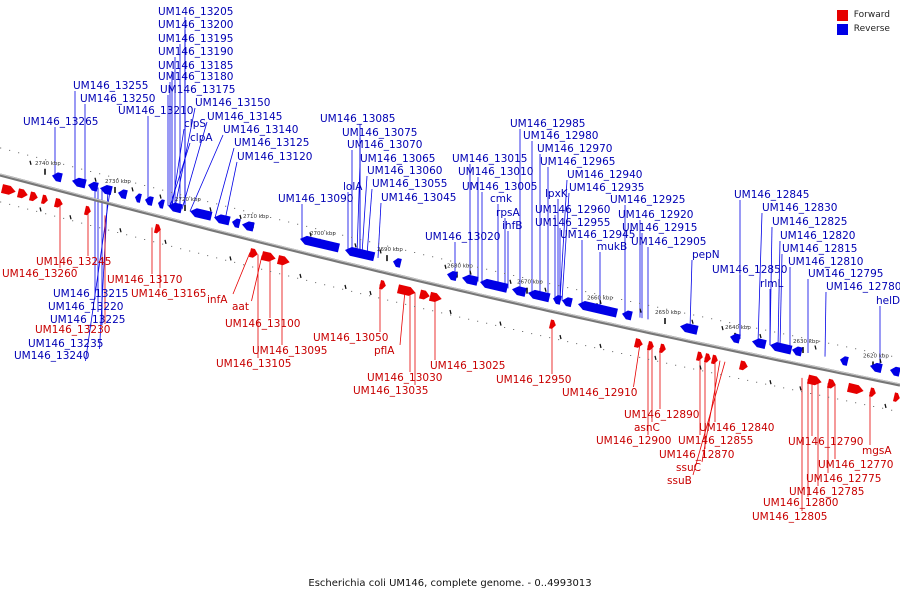  Describe the element at coordinates (789, 517) in the screenshot. I see `gene-label-um146-12805: UM146_12805` at that location.